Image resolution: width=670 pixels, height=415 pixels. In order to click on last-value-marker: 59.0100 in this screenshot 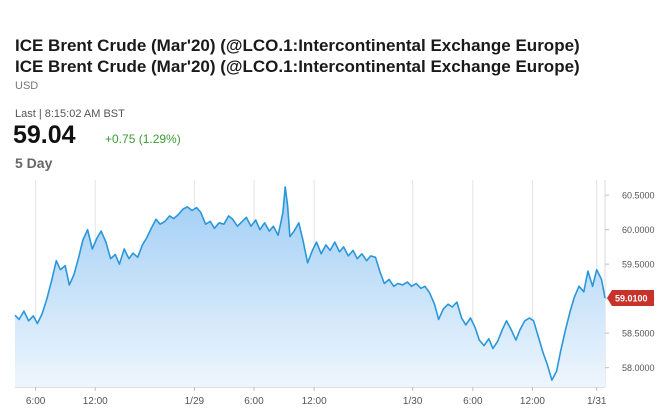, I will do `click(630, 297)`.